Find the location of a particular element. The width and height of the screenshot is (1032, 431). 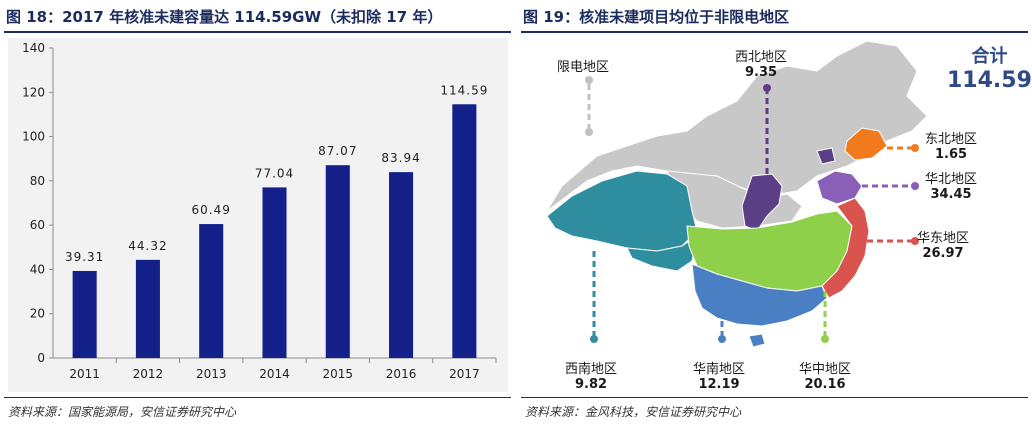

bar-2011 is located at coordinates (84, 314).